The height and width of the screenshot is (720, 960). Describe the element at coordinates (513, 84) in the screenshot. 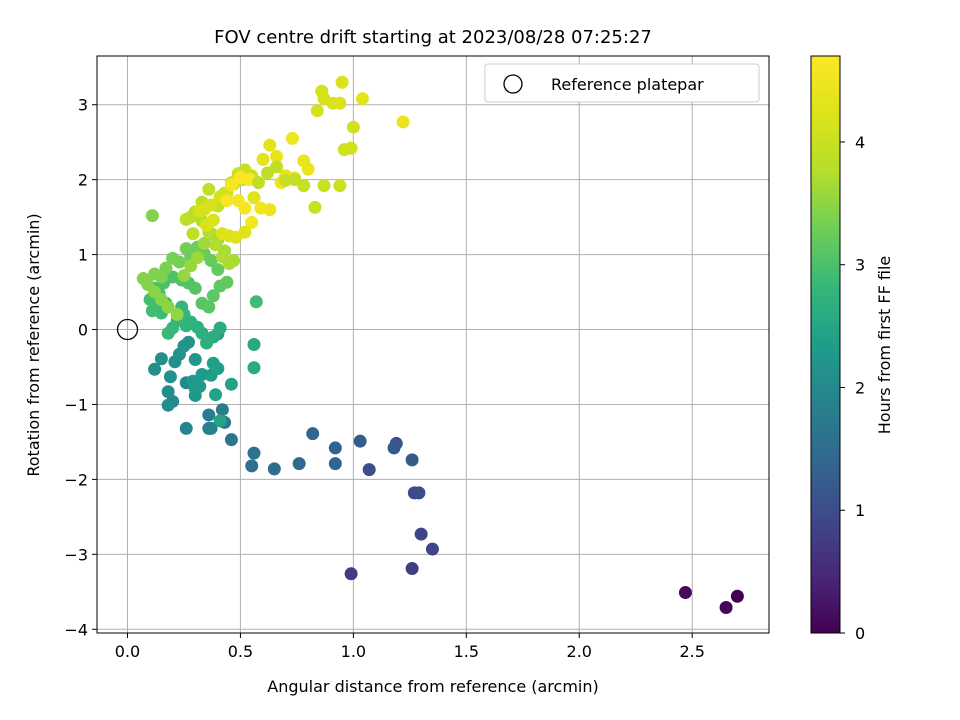

I see `legend-reference-marker` at that location.